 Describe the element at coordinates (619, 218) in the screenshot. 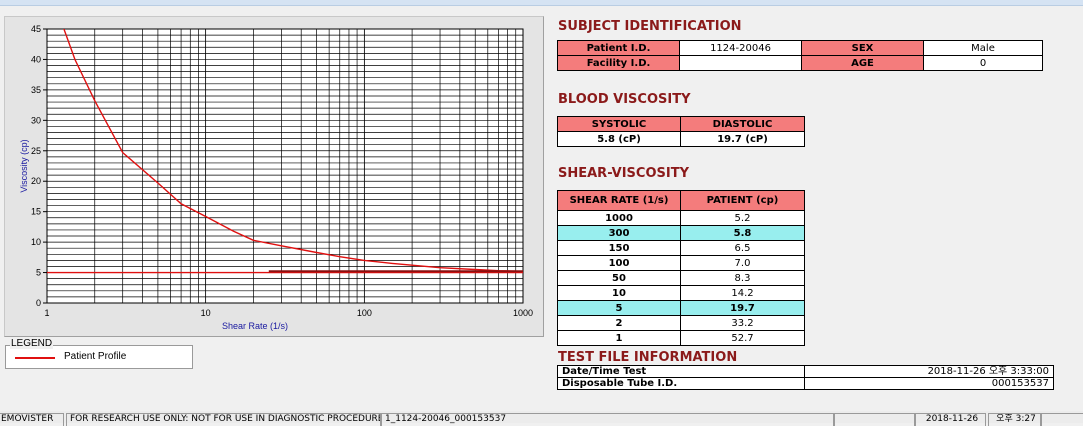

I see `shear-rate-cell: 1000` at that location.